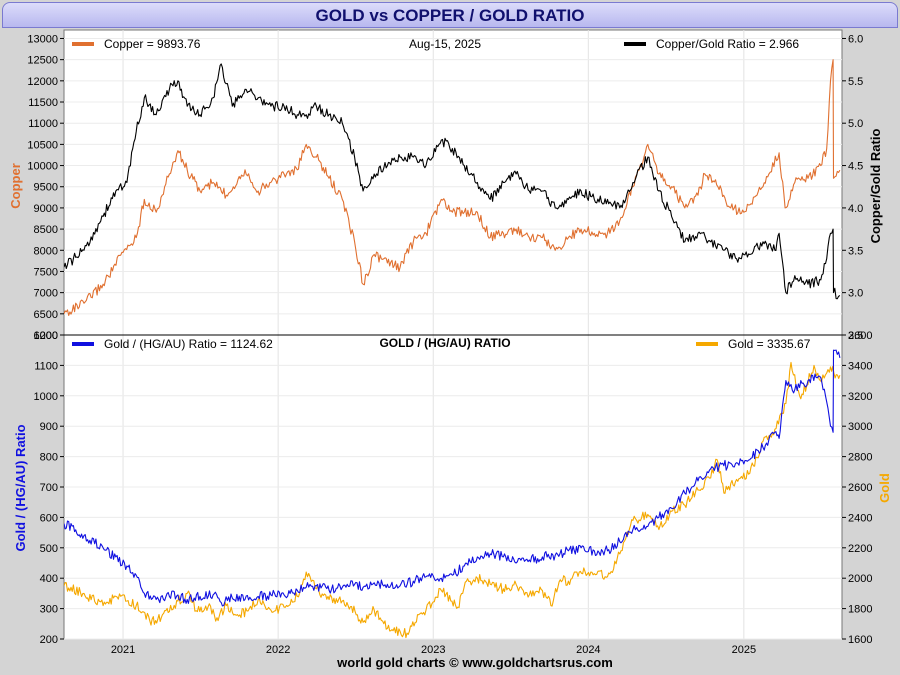 The width and height of the screenshot is (900, 675). What do you see at coordinates (49, 518) in the screenshot?
I see `y-left-tick-label: 600` at bounding box center [49, 518].